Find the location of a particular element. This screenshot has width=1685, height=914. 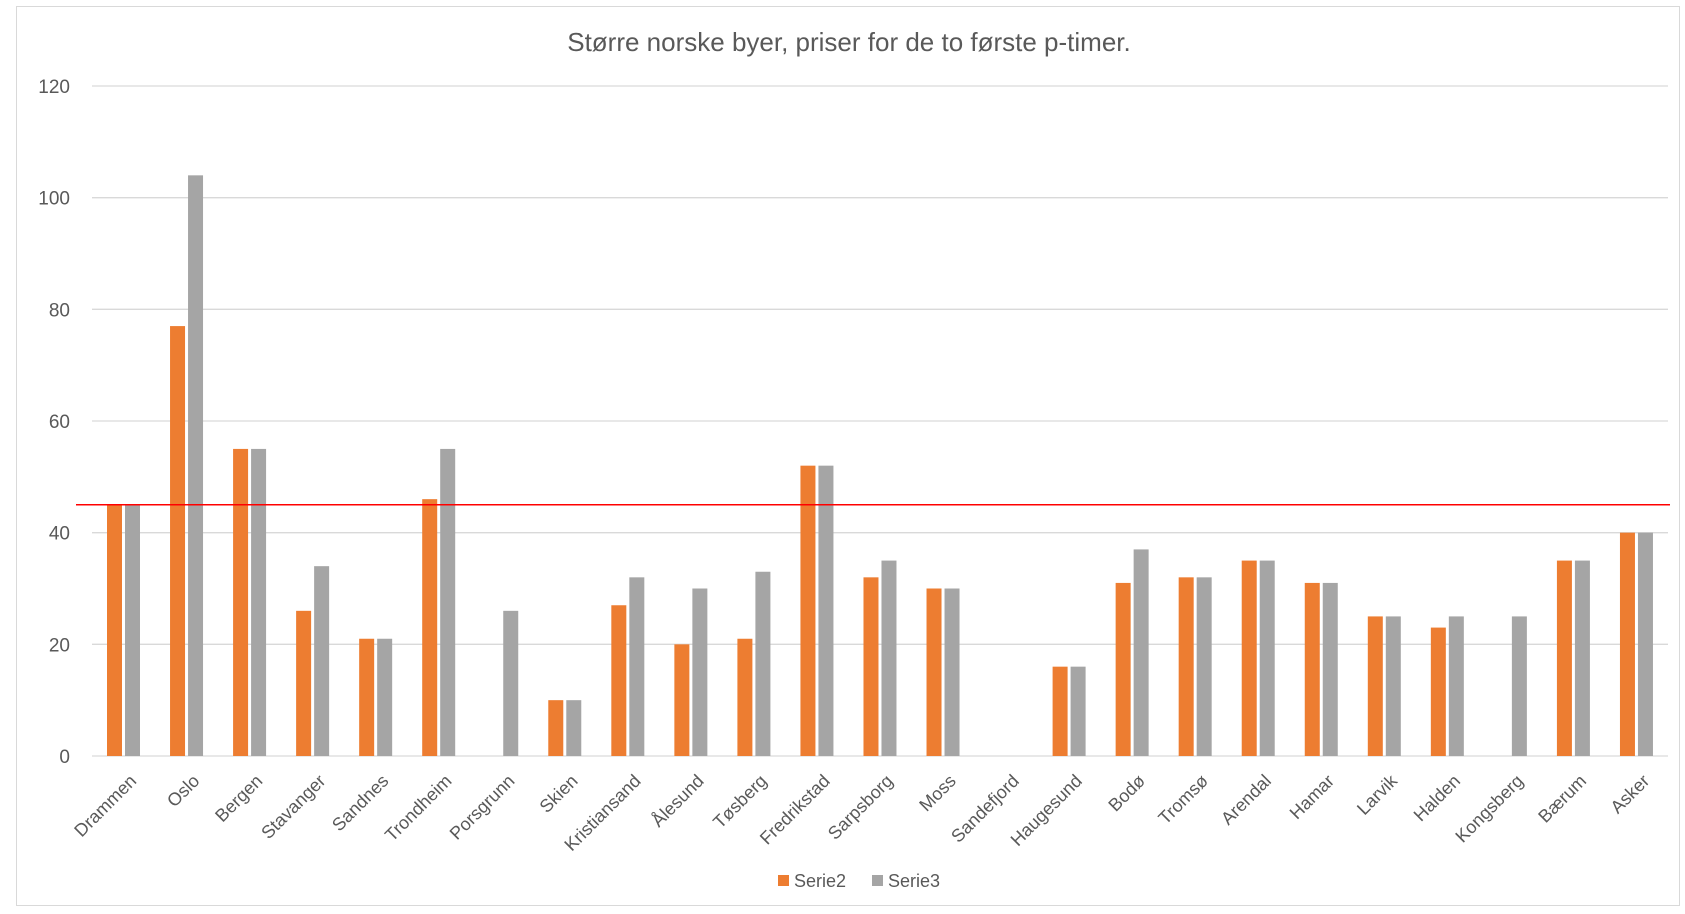

x-tick-label: Ålesund is located at coordinates (678, 801).